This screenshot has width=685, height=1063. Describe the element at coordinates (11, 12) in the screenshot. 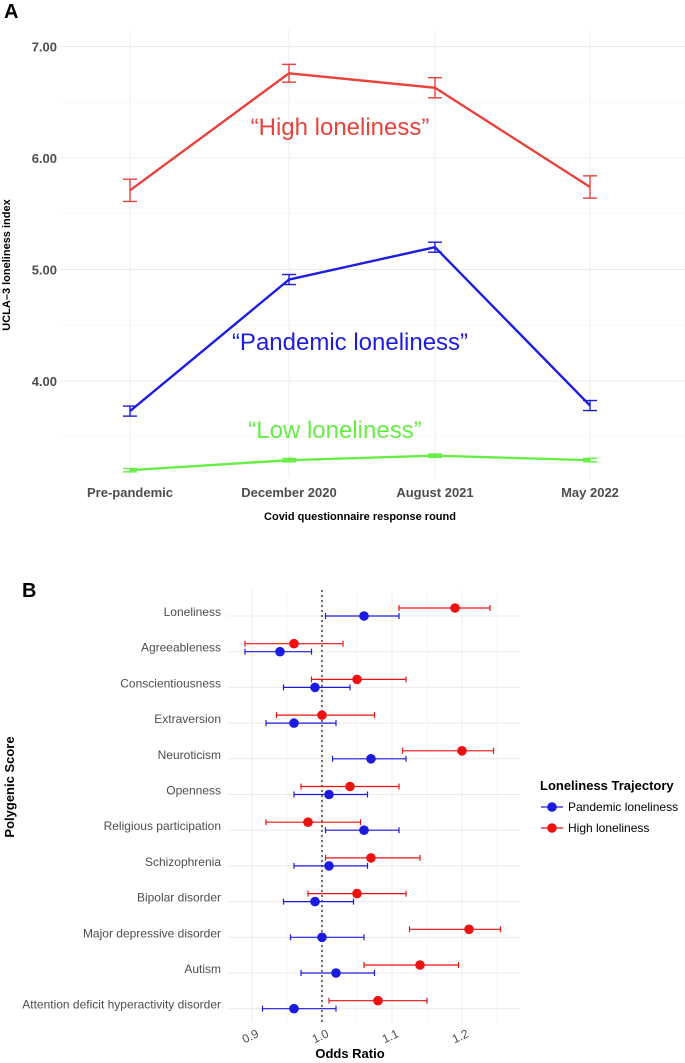

I see `panel-a-label: A` at that location.